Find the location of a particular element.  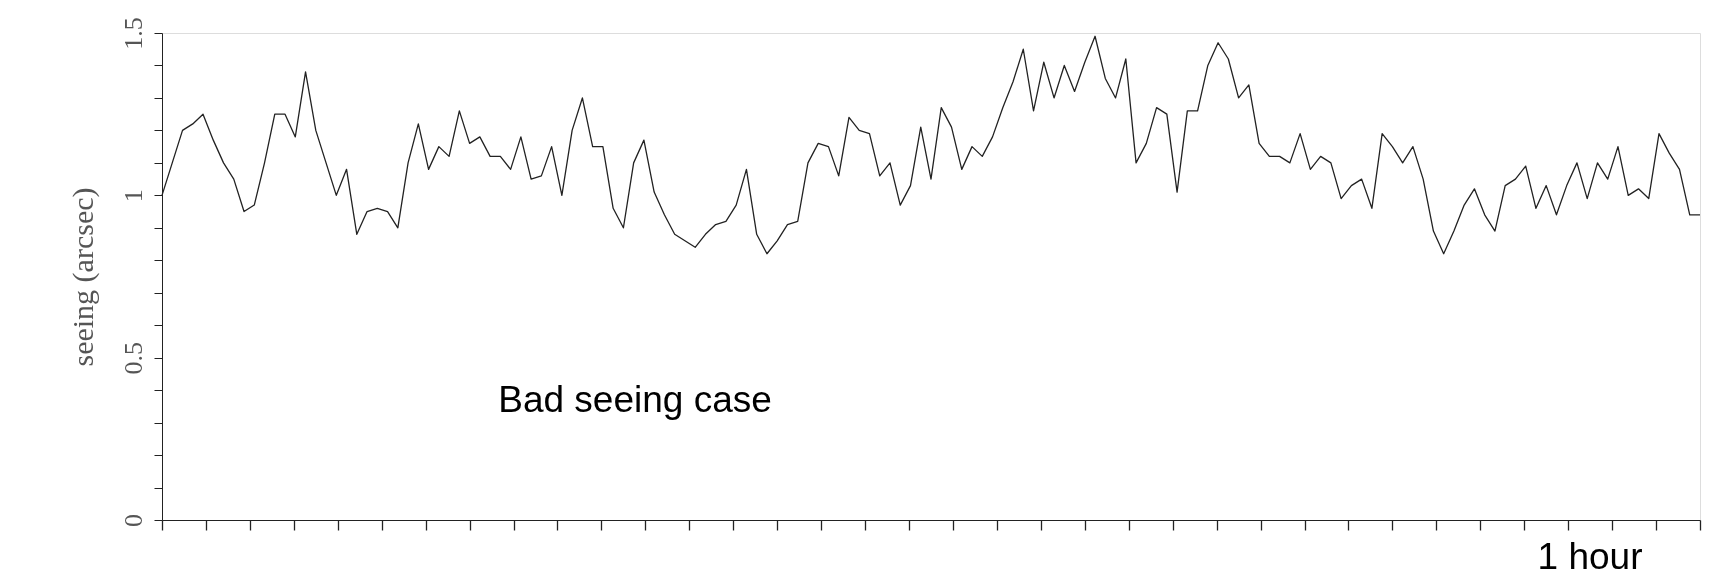

y-tick-label: 1.5 is located at coordinates (133, 33).